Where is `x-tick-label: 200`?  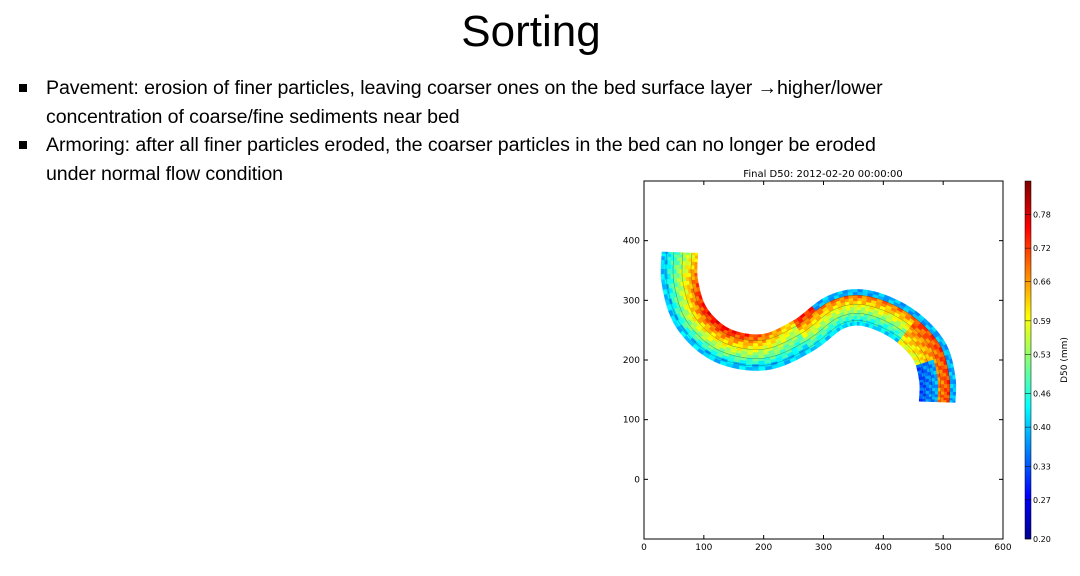
x-tick-label: 200 is located at coordinates (763, 548).